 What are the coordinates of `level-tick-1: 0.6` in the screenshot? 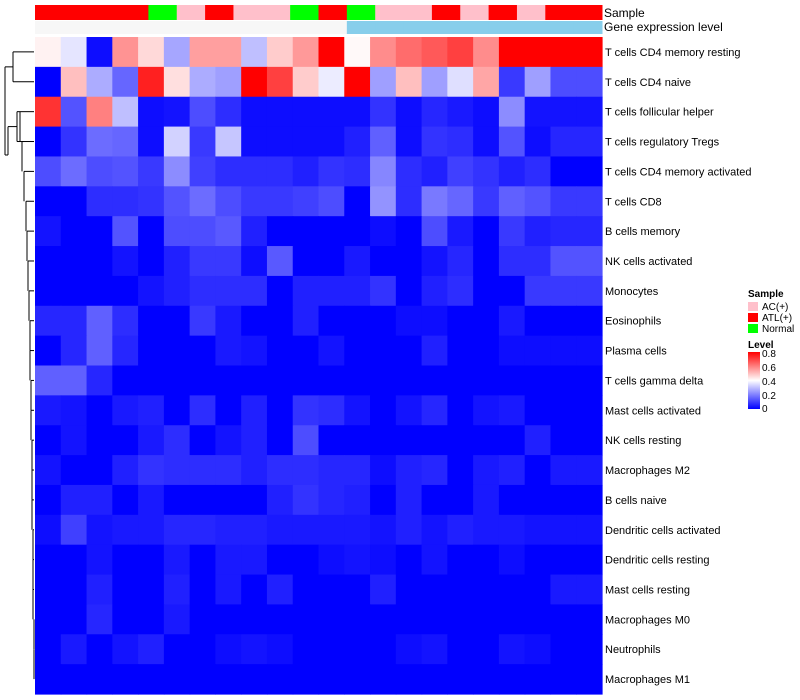 It's located at (769, 368).